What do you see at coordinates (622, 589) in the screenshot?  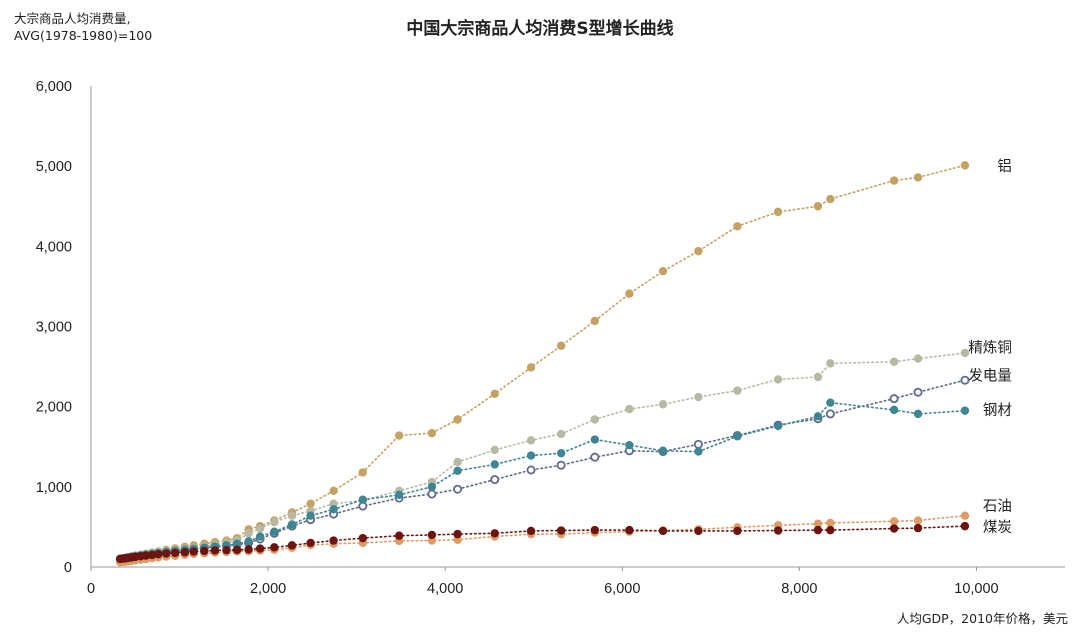 I see `x-tick-label: 6,000` at bounding box center [622, 589].